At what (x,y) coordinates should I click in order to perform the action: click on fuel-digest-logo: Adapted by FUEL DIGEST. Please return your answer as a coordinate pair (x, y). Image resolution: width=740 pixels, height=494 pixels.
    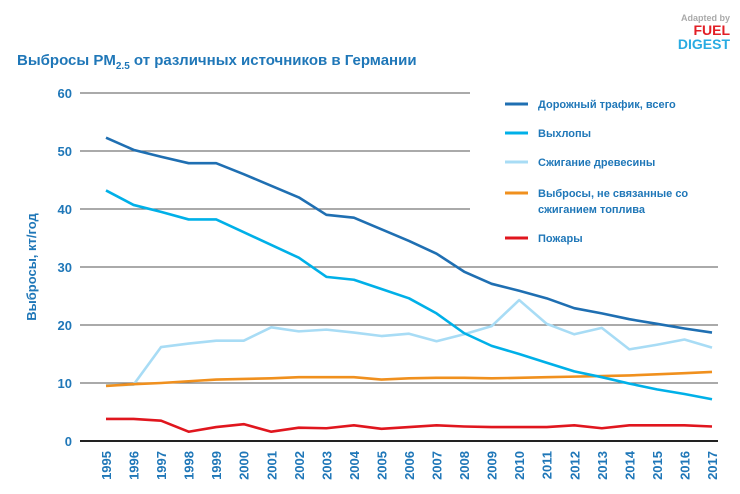
    Looking at the image, I should click on (695, 32).